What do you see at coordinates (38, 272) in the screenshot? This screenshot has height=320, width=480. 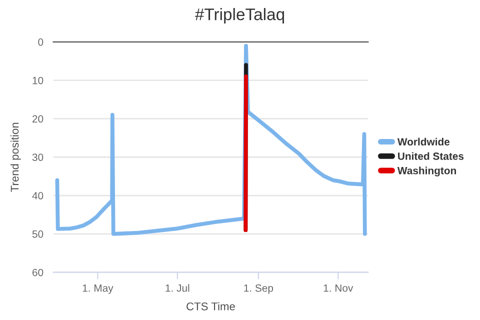 I see `y-tick-label: 60` at bounding box center [38, 272].